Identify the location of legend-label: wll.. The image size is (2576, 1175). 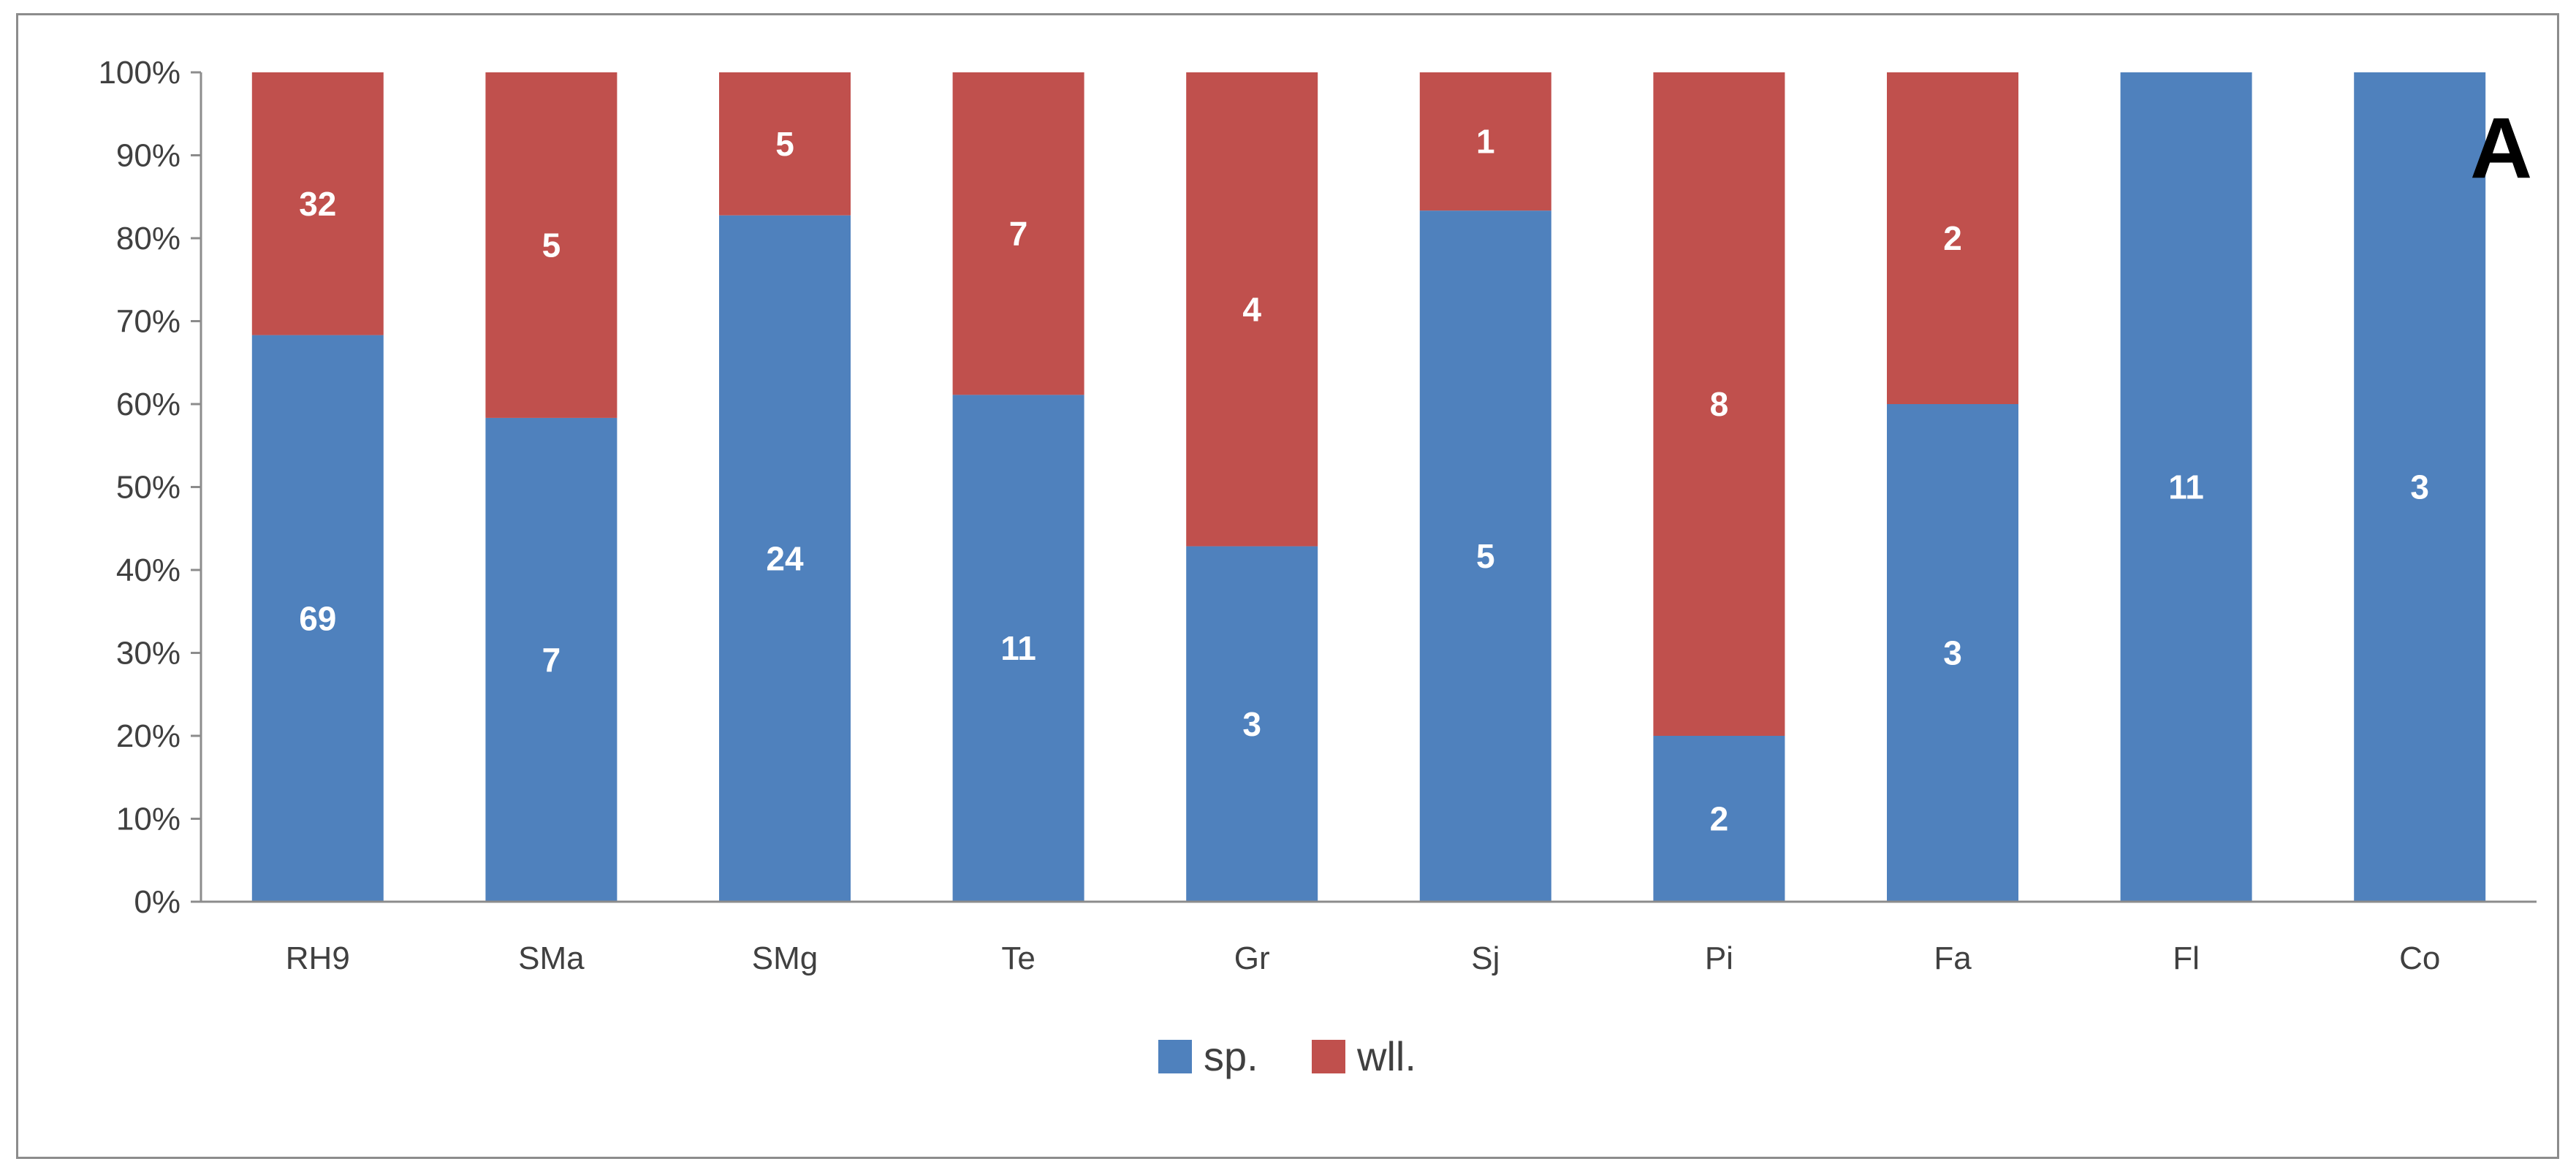
(1386, 1056).